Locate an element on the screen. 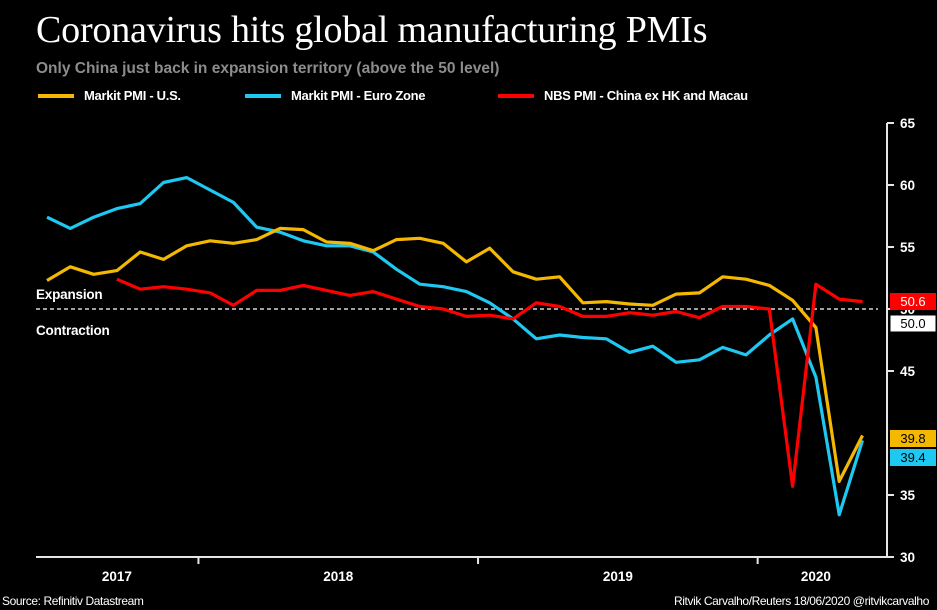 The image size is (937, 610). legend-item-euro: Markit PMI - Euro Zone is located at coordinates (335, 95).